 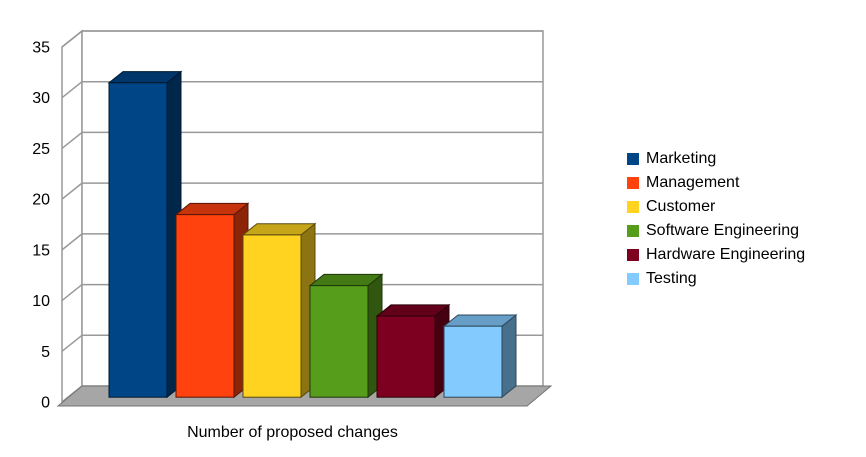 I want to click on legend-label: Marketing, so click(x=681, y=158).